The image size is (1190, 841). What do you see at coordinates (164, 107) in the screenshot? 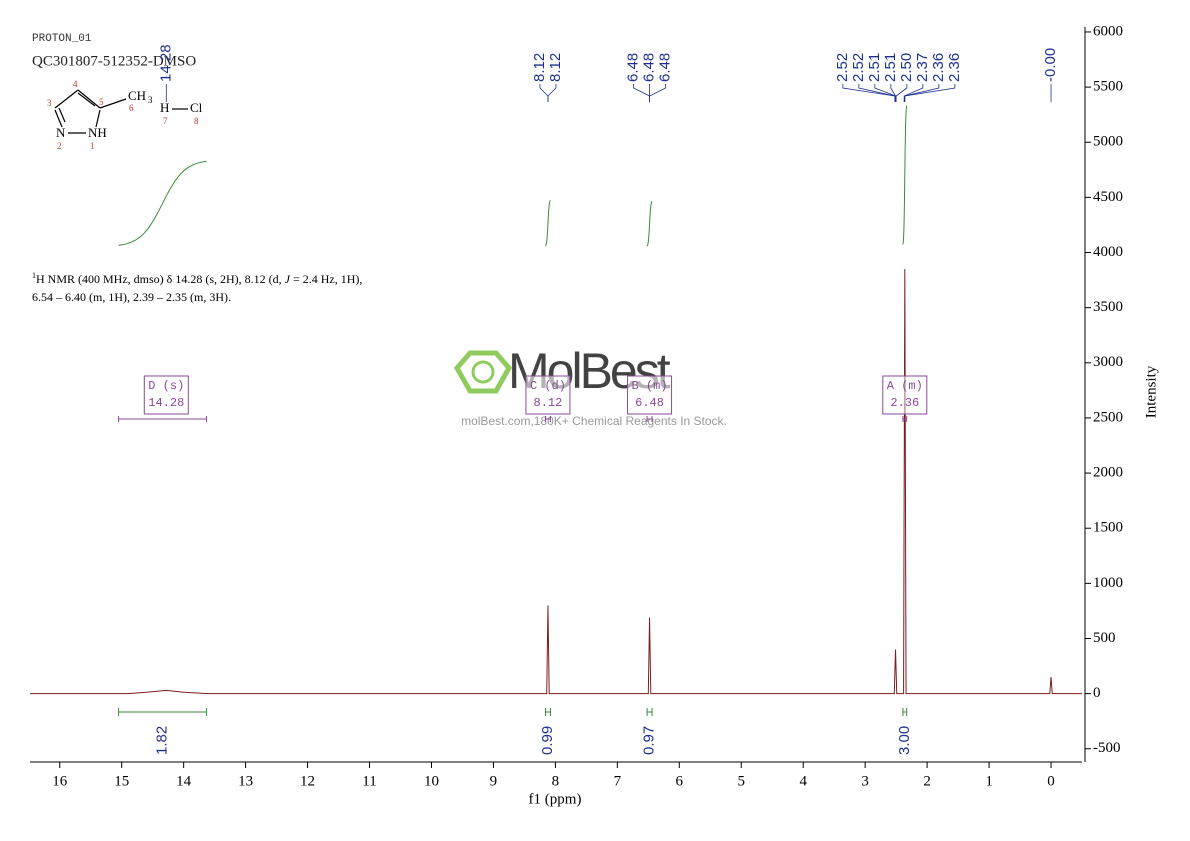
I see `atom: H` at bounding box center [164, 107].